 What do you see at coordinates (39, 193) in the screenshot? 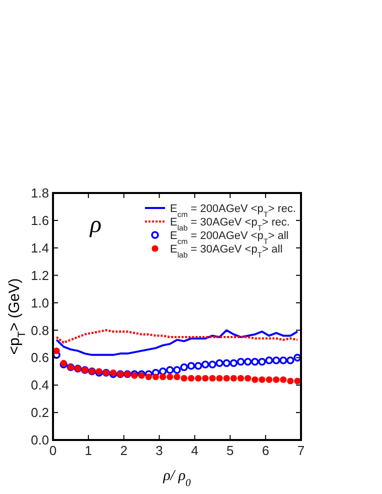
I see `y-tick-label: 1.8` at bounding box center [39, 193].